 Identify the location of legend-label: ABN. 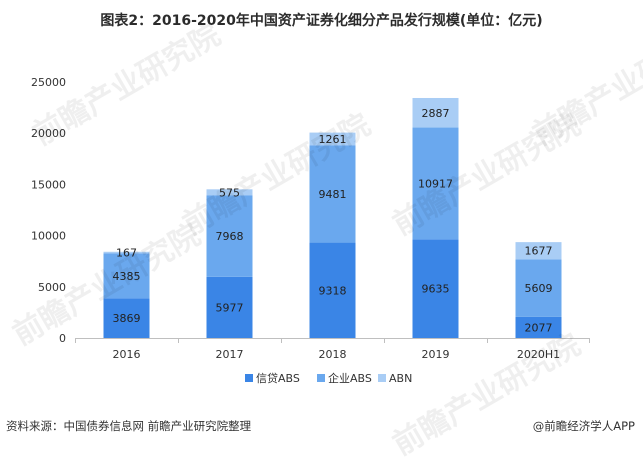
(400, 378).